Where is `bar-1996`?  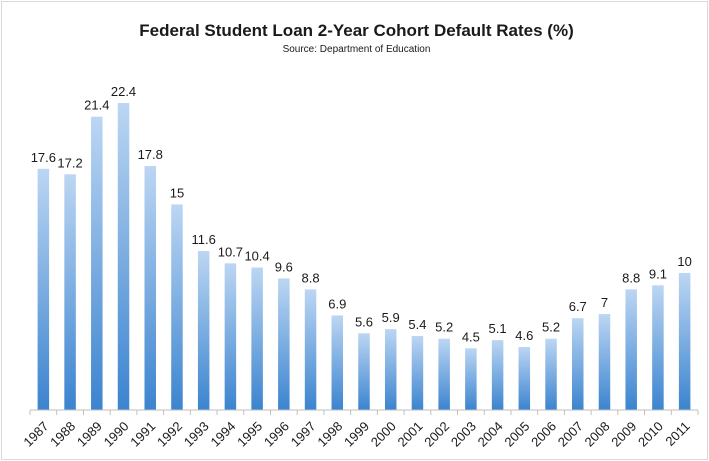
bar-1996 is located at coordinates (284, 344).